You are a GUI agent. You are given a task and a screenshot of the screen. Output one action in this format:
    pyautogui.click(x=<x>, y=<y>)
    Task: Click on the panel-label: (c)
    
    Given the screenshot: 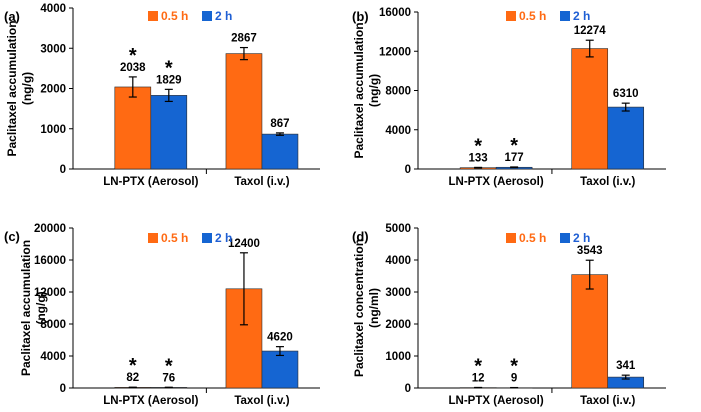 What is the action you would take?
    pyautogui.click(x=12, y=236)
    